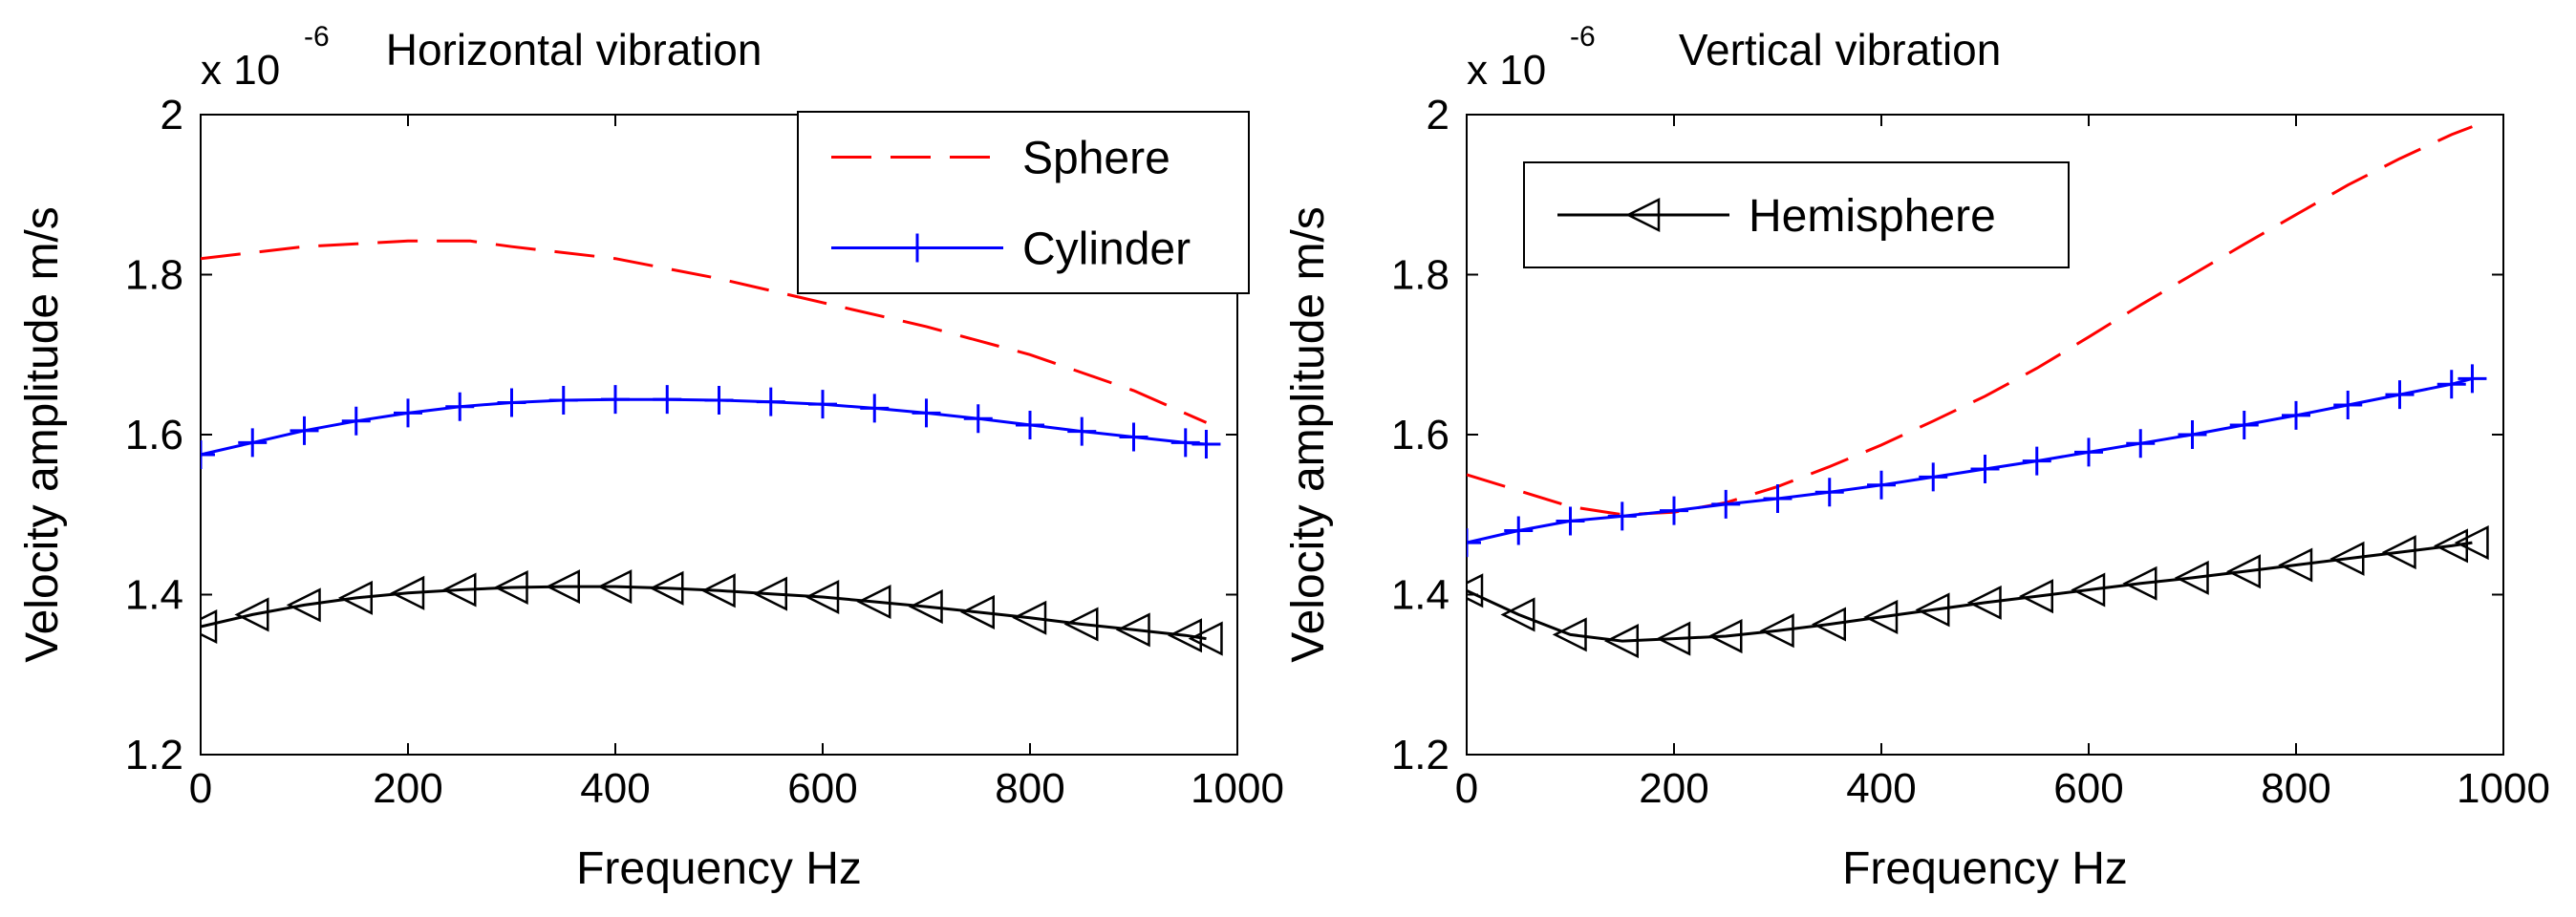  What do you see at coordinates (1985, 869) in the screenshot?
I see `x-axis-label: Frequency Hz` at bounding box center [1985, 869].